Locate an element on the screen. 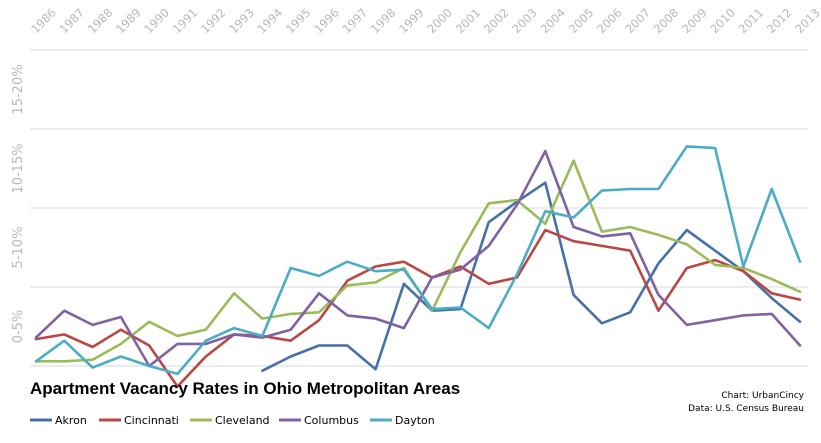 The width and height of the screenshot is (821, 443). legend-label-columbus: Columbus is located at coordinates (331, 420).